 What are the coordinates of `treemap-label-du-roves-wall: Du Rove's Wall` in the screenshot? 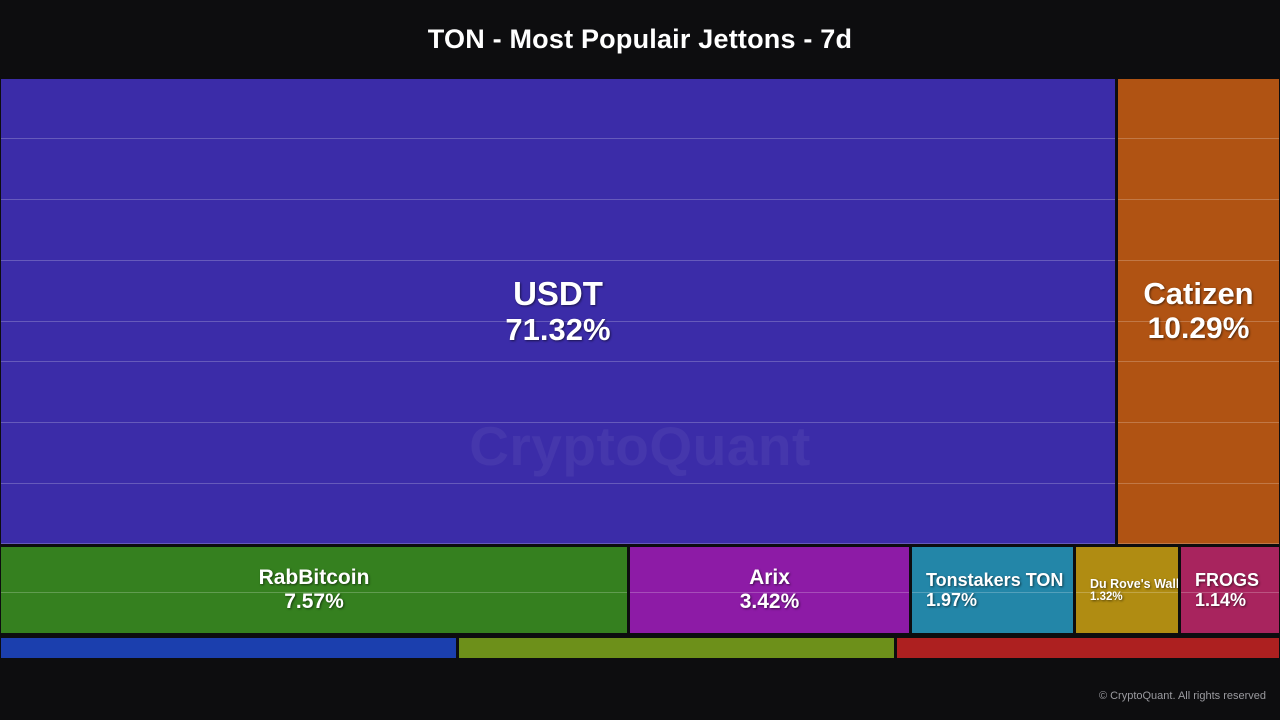 It's located at (1134, 583).